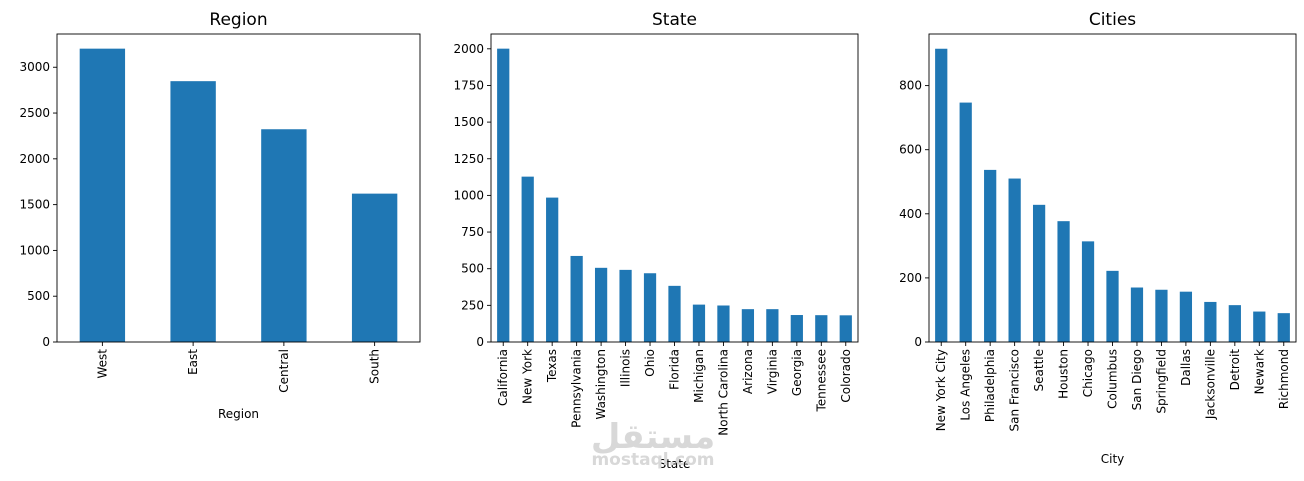 This screenshot has height=481, width=1304. I want to click on y-tick-label: 2500, so click(34, 113).